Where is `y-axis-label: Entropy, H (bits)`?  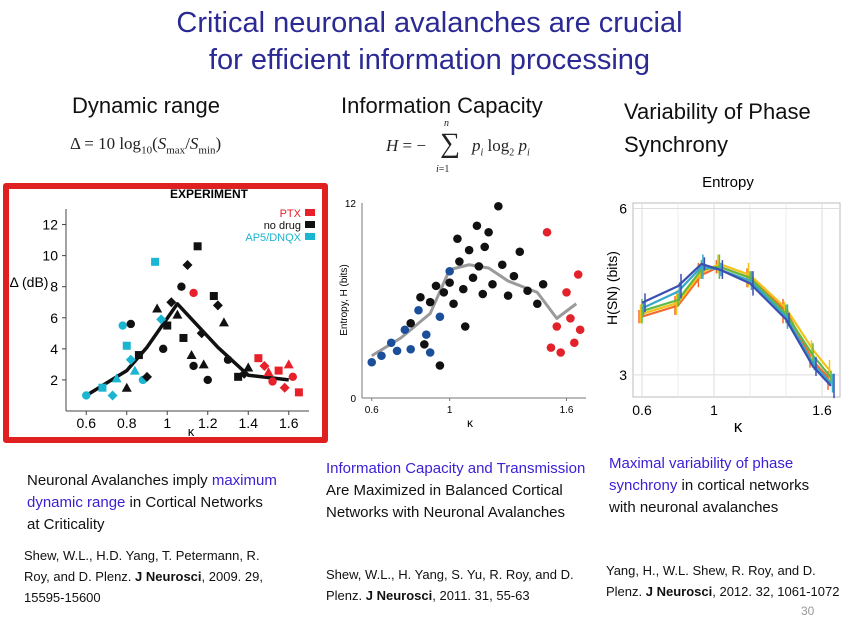 y-axis-label: Entropy, H (bits) is located at coordinates (344, 300).